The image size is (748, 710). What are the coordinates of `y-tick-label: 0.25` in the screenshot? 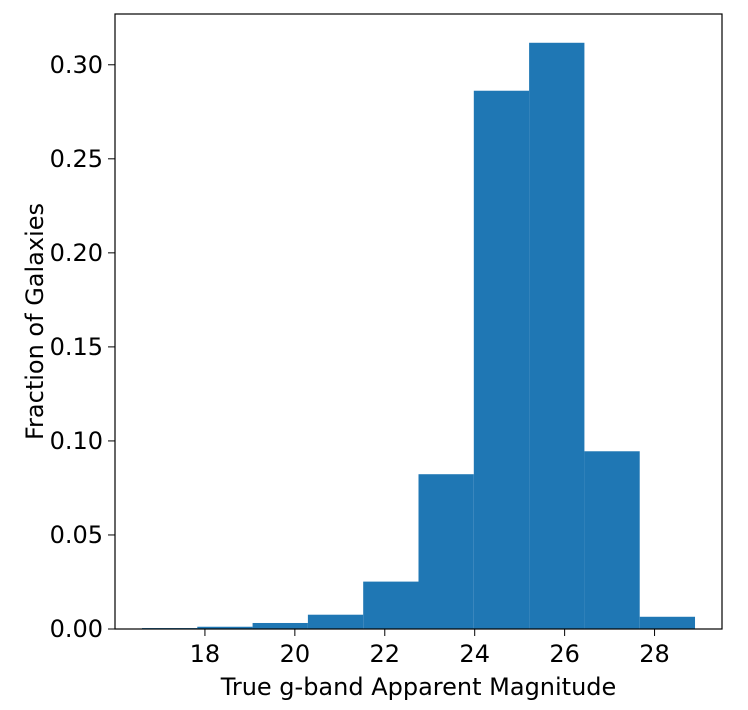 It's located at (76, 159).